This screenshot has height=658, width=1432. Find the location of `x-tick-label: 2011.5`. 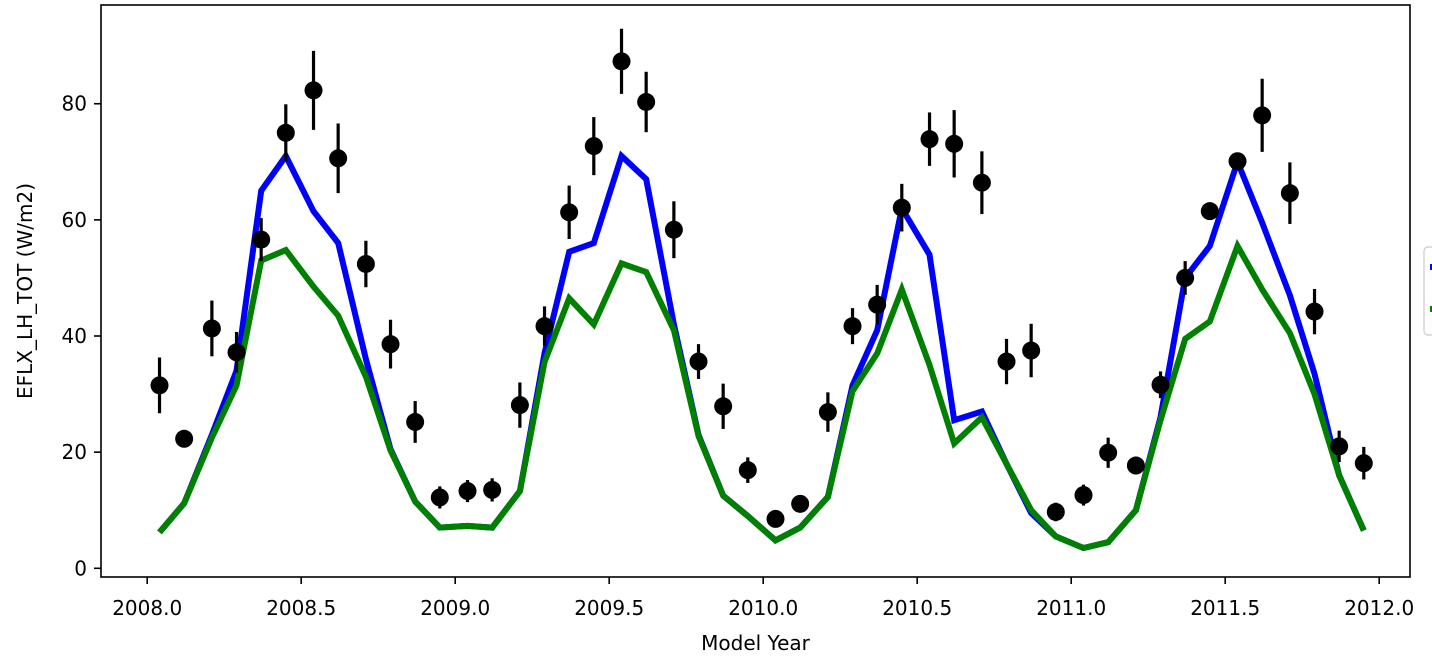

x-tick-label: 2011.5 is located at coordinates (1225, 608).